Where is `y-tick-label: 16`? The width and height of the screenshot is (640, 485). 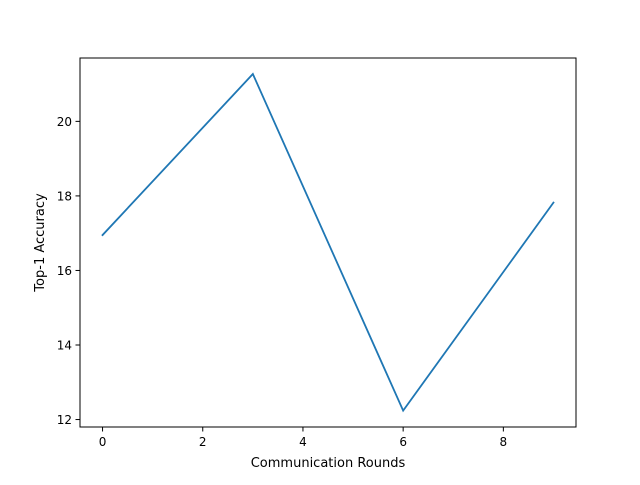 y-tick-label: 16 is located at coordinates (64, 271).